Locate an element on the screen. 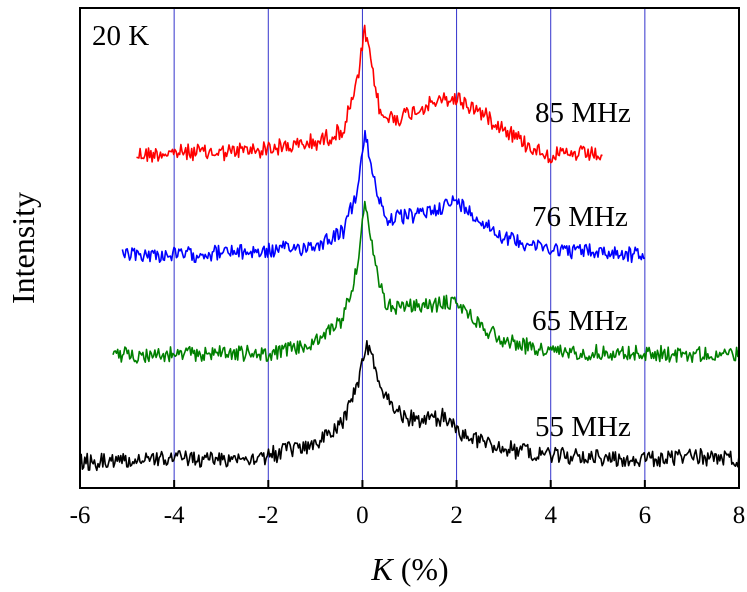 This screenshot has height=592, width=747. x-tick-label: -6 is located at coordinates (80, 515).